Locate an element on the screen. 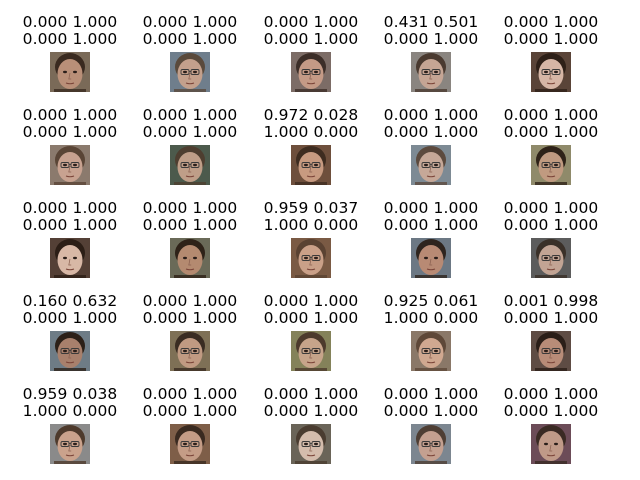 The image size is (640, 480). face-cell: 0.925 0.061 1.000 0.000 is located at coordinates (431, 339).